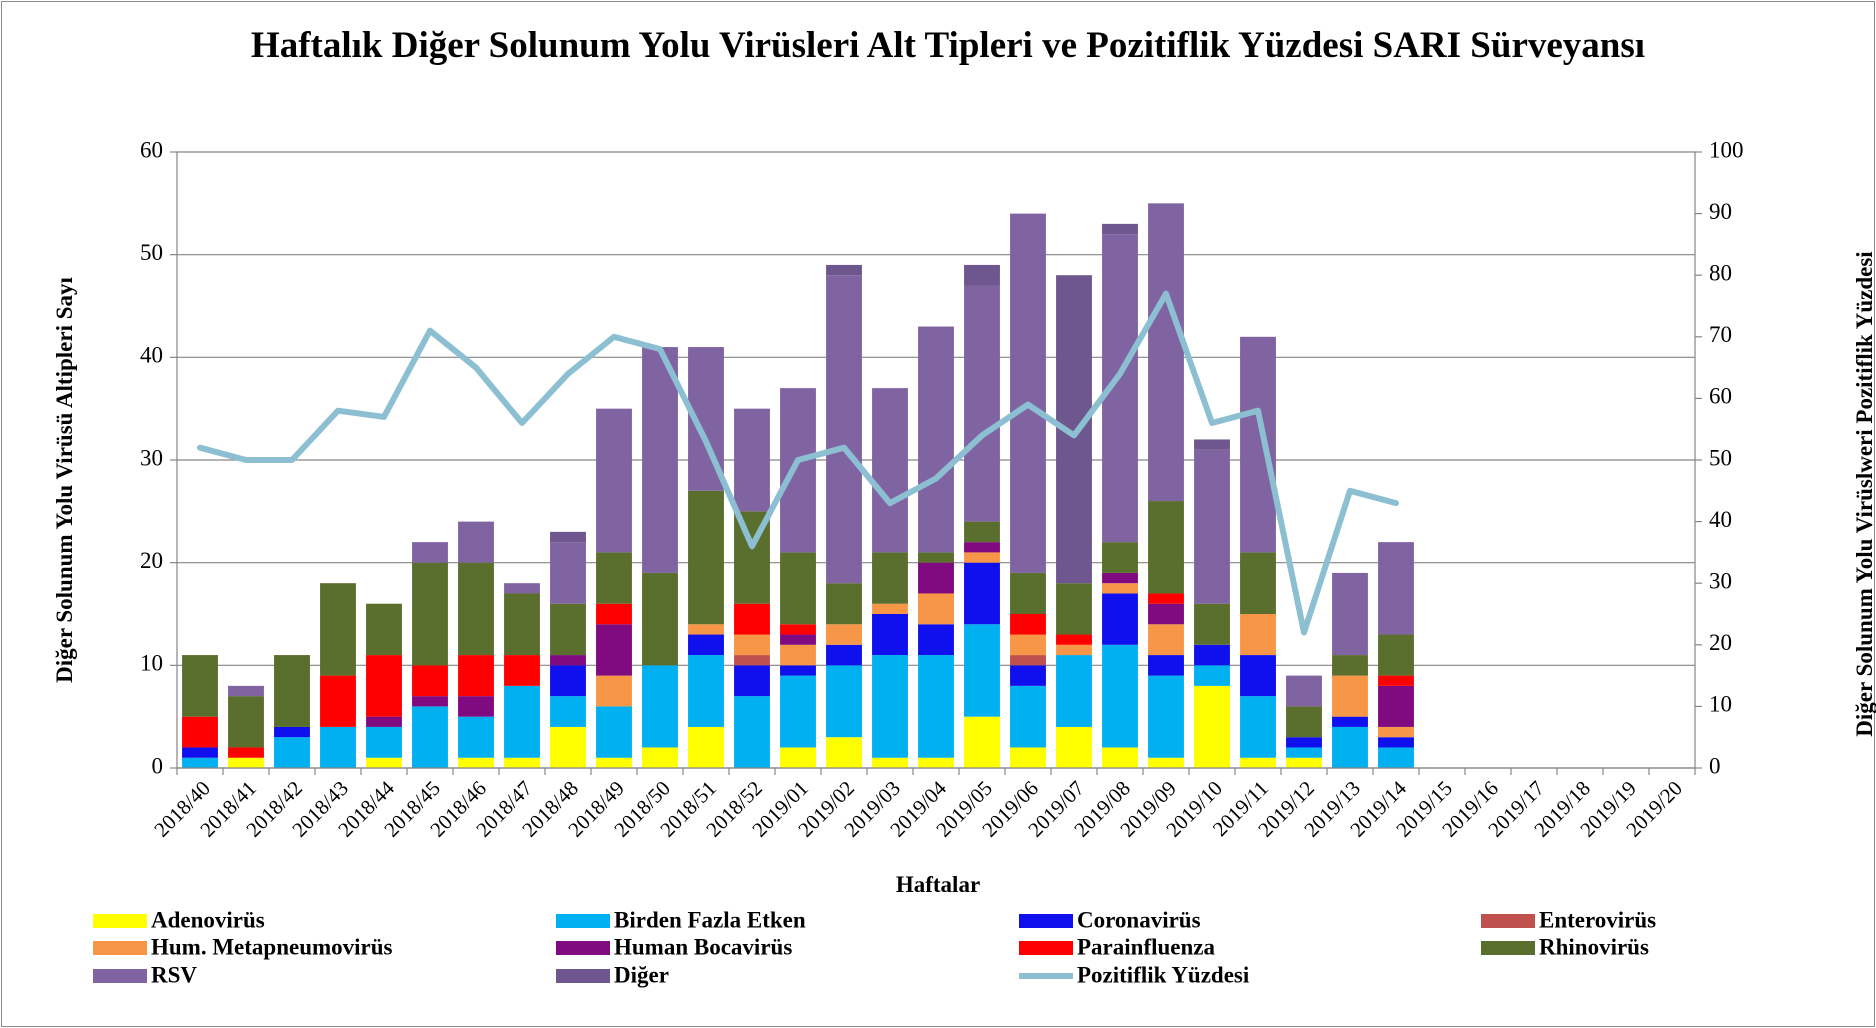  I want to click on legend-label: Hum. Metapneumovirüs, so click(272, 946).